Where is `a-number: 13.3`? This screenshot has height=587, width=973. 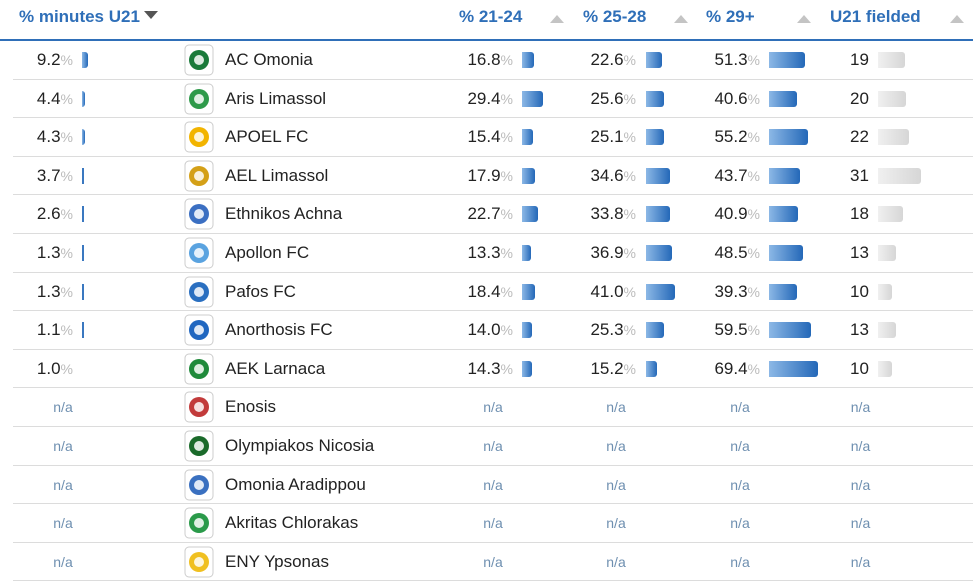
a-number: 13.3 is located at coordinates (484, 252).